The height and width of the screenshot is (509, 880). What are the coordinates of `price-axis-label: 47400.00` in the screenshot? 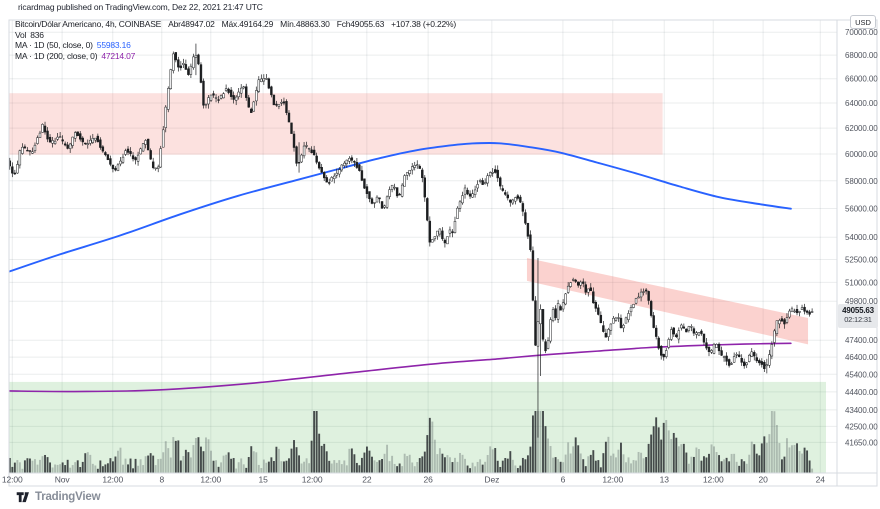 It's located at (861, 340).